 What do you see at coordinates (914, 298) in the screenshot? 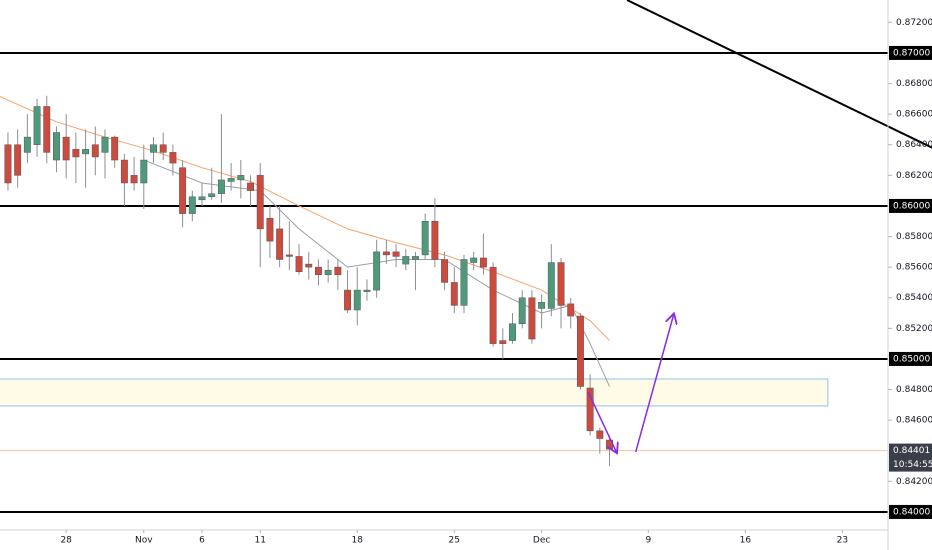
I see `y-tick-label: 0.85400` at bounding box center [914, 298].